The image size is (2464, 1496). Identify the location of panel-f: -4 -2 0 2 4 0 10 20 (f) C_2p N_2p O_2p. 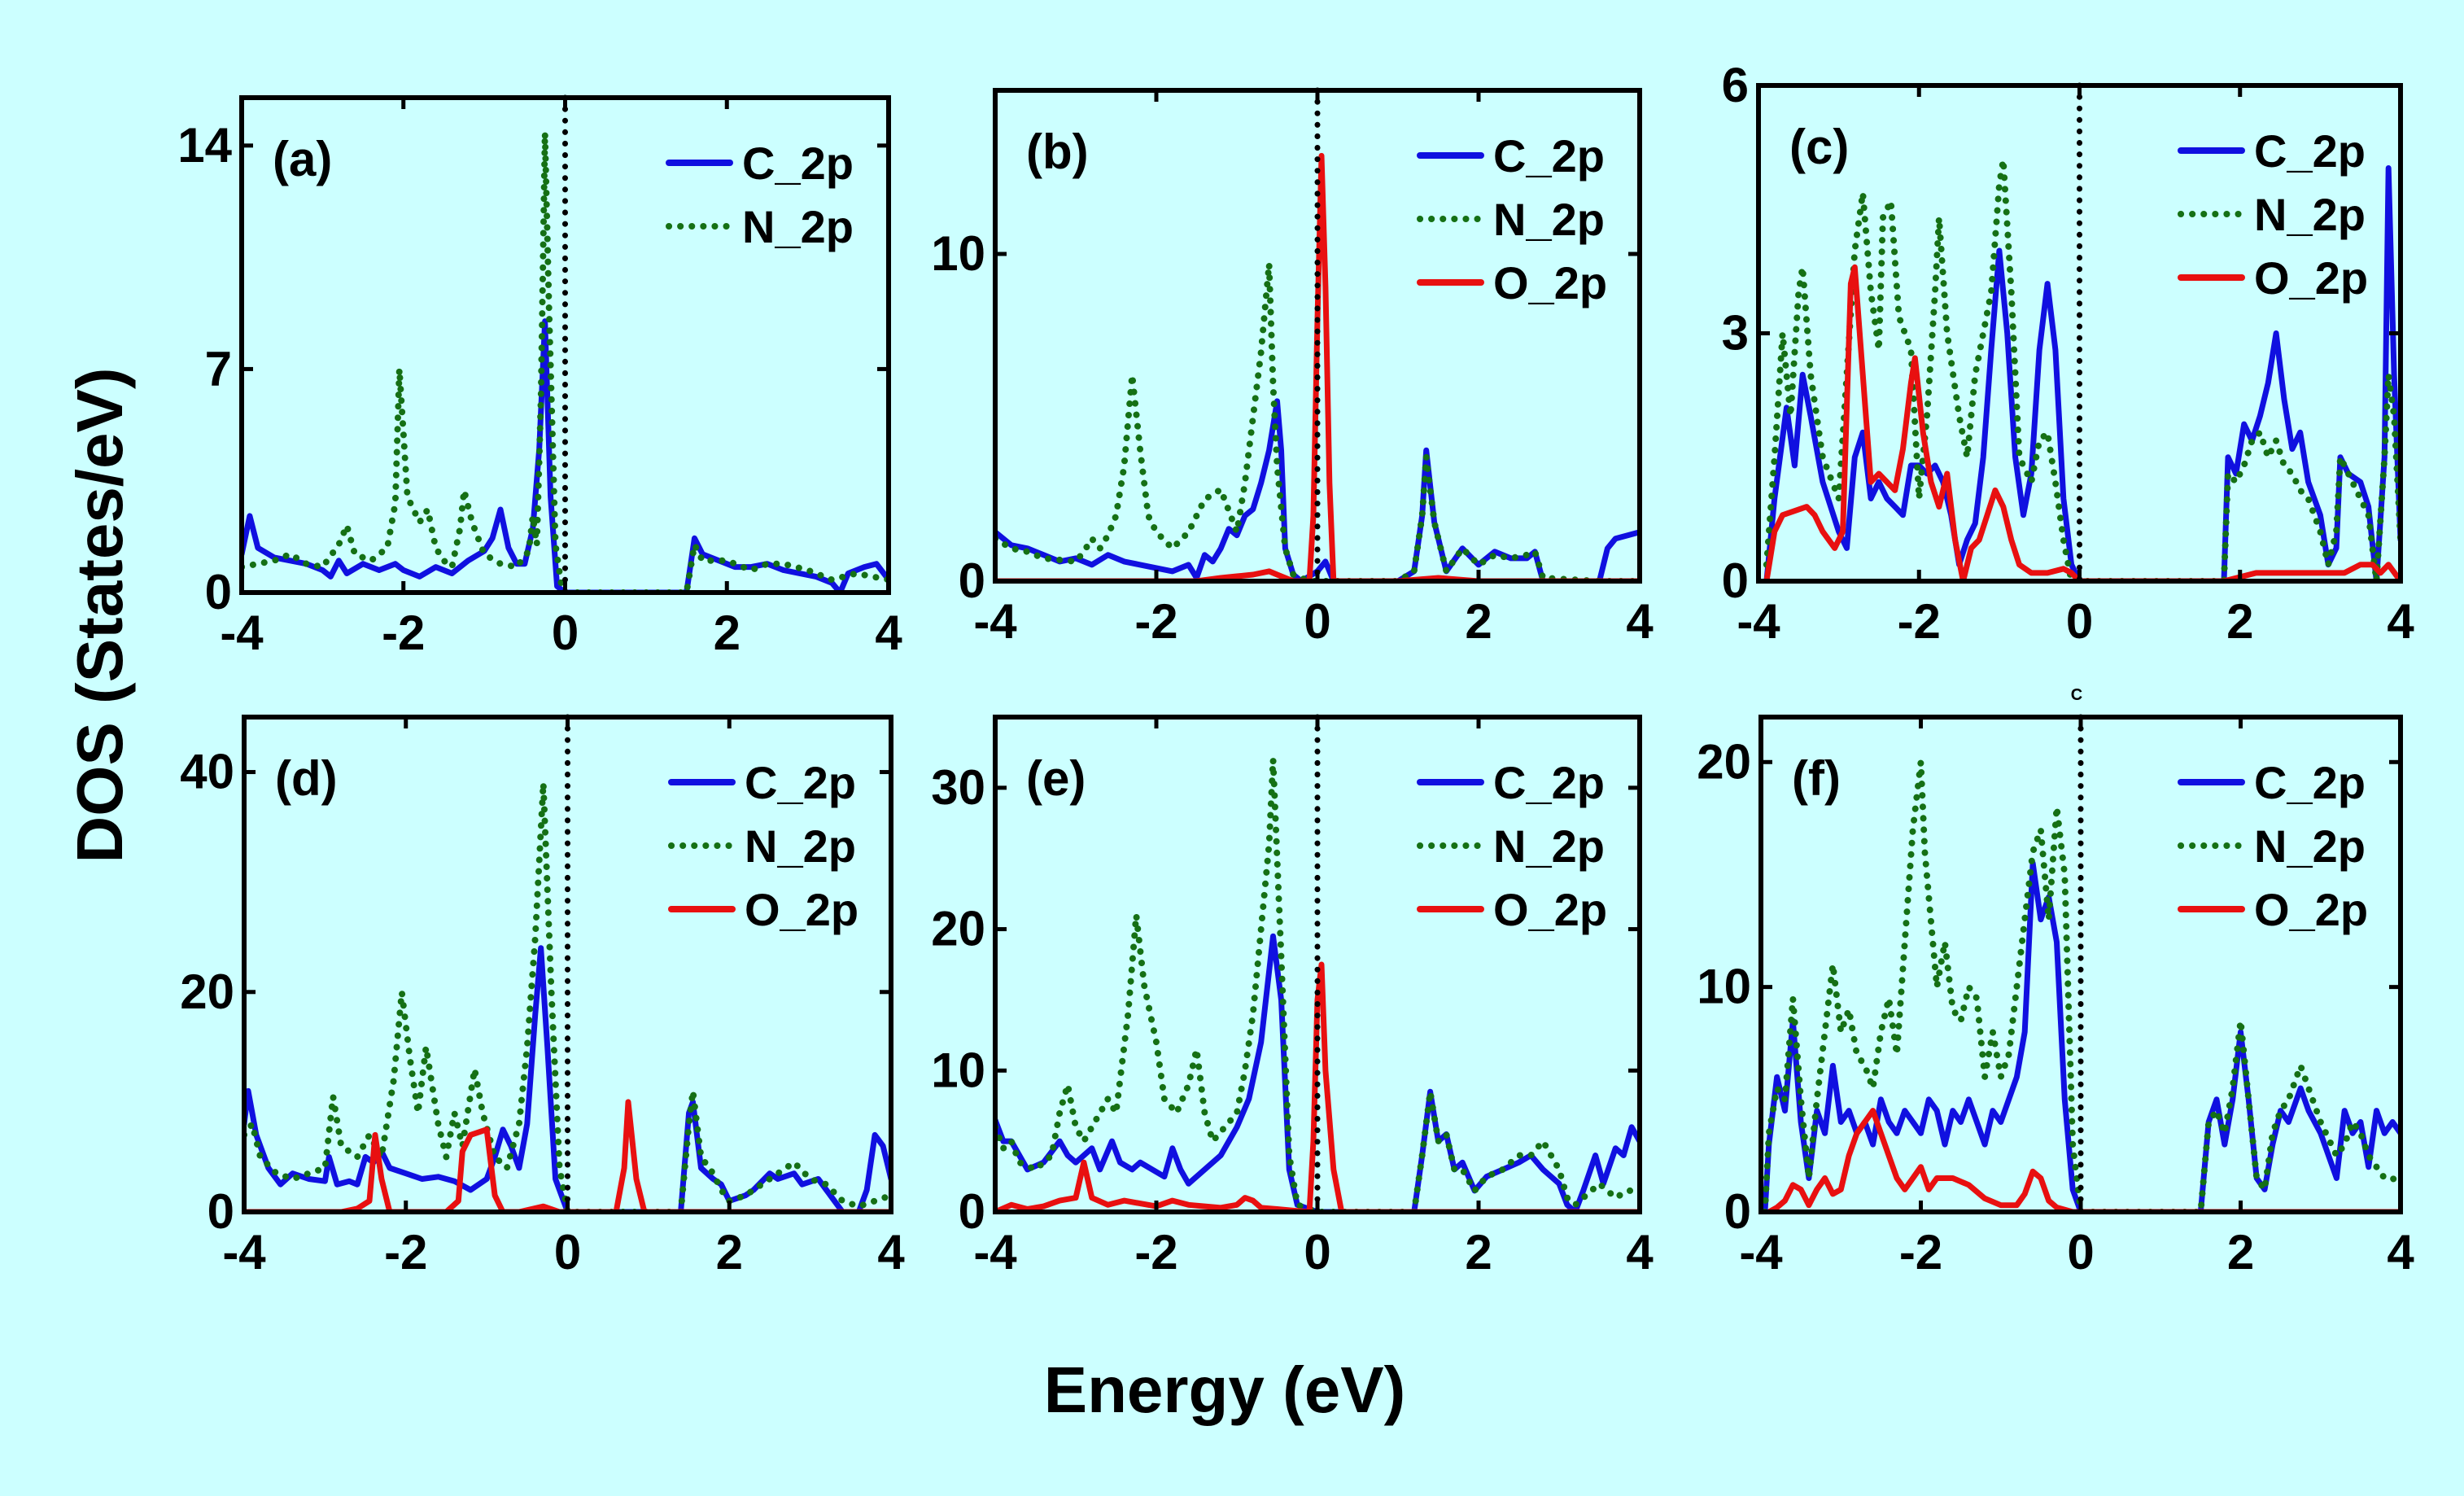
(2055, 996).